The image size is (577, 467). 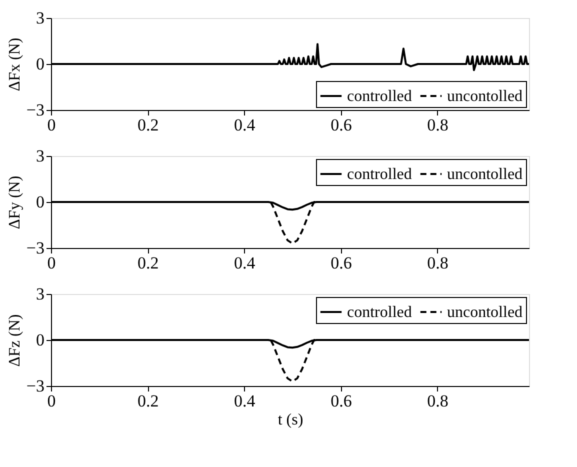 What do you see at coordinates (15, 203) in the screenshot?
I see `y-axis-title: ΔFy (N)` at bounding box center [15, 203].